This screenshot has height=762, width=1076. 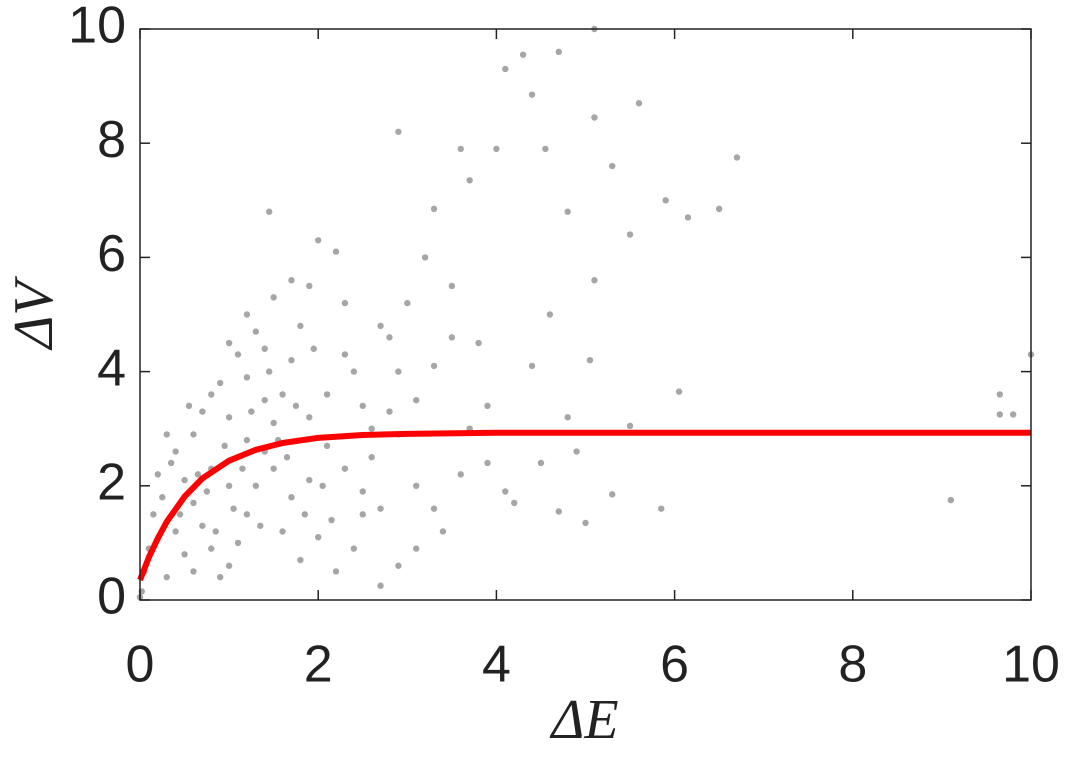 What do you see at coordinates (496, 665) in the screenshot?
I see `x-tick-label: 4` at bounding box center [496, 665].